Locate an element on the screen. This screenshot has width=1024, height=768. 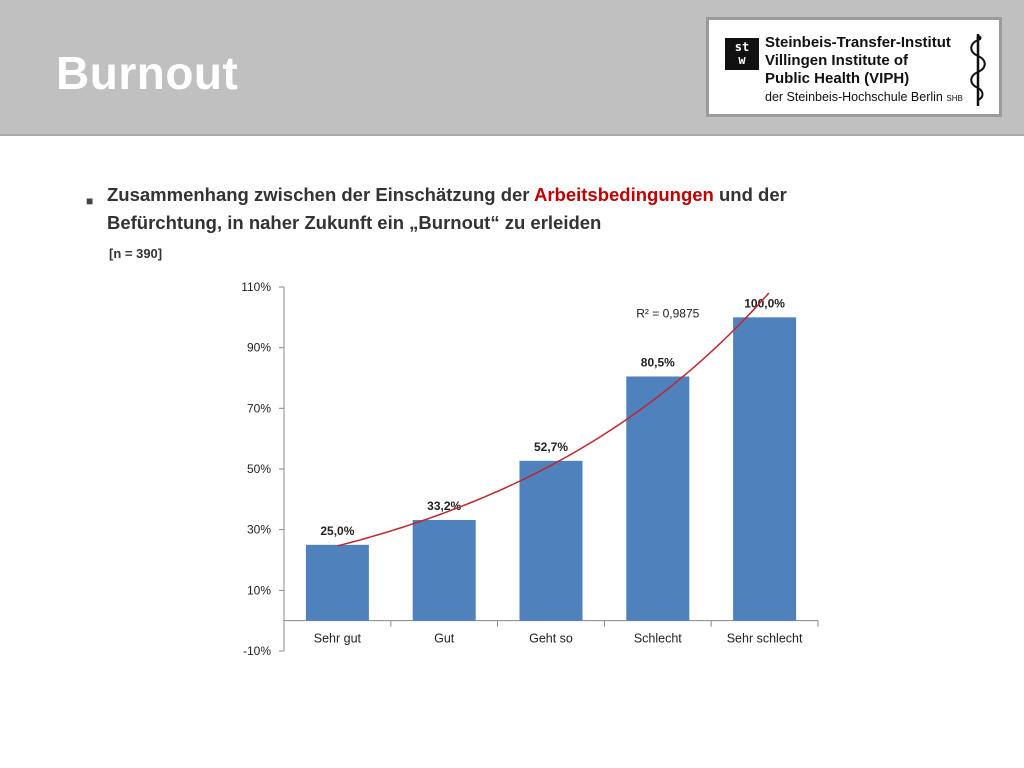
logo-sub-text: der Steinbeis-Hochschule Berlin is located at coordinates (854, 97).